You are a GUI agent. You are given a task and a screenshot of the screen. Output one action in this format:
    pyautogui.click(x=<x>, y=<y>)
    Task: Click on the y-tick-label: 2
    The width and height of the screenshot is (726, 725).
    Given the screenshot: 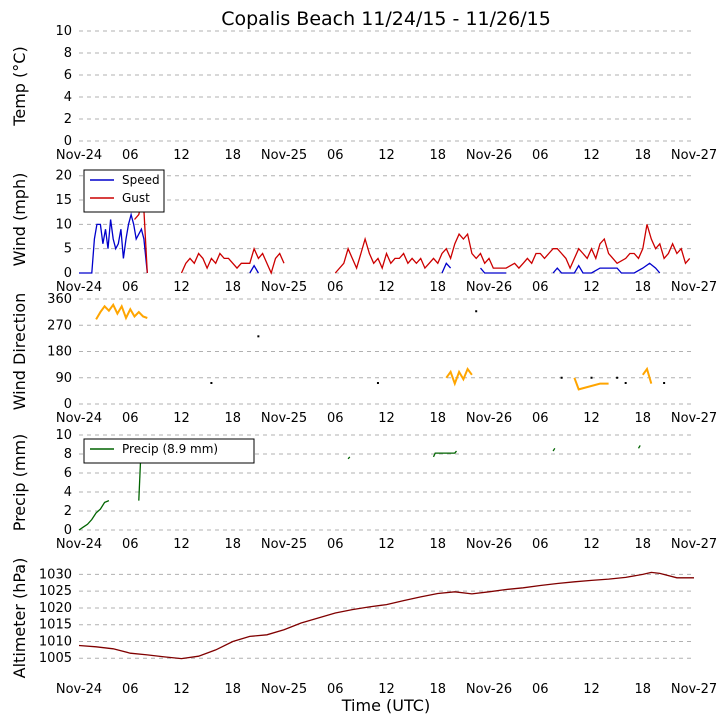 What is the action you would take?
    pyautogui.click(x=68, y=119)
    